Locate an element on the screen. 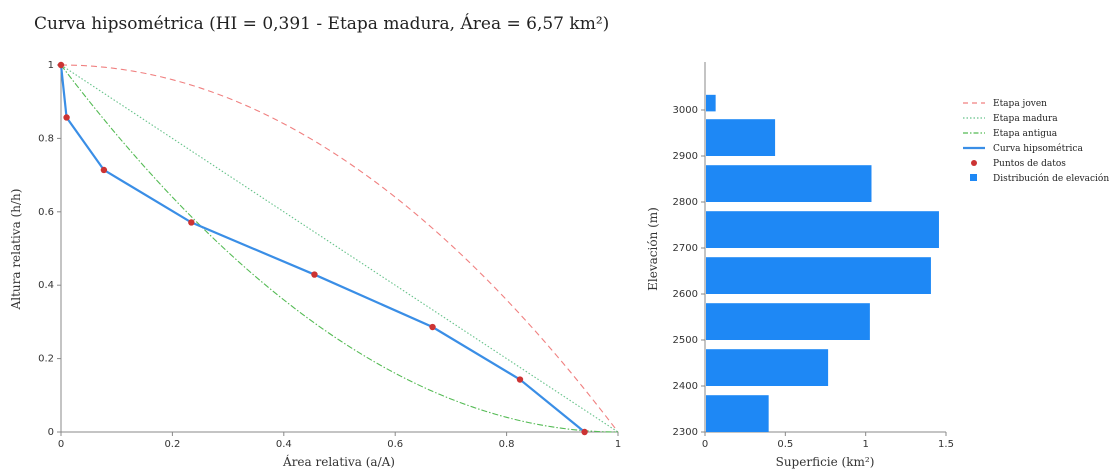 The height and width of the screenshot is (471, 1114). left-y-axis-label: Altura relativa (h/h) is located at coordinates (16, 250).